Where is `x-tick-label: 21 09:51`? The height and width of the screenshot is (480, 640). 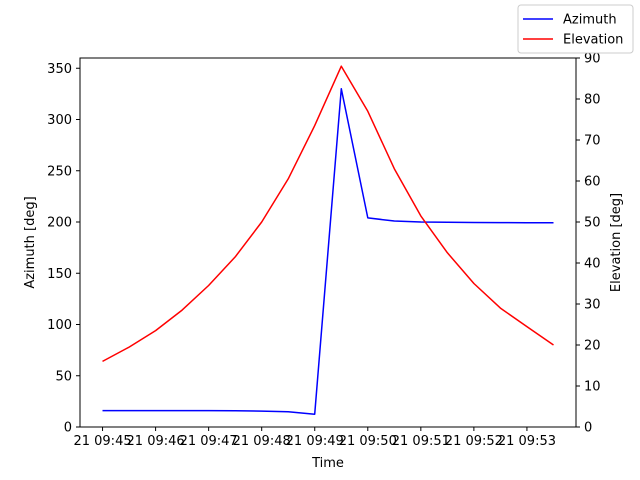
x-tick-label: 21 09:51 is located at coordinates (421, 441).